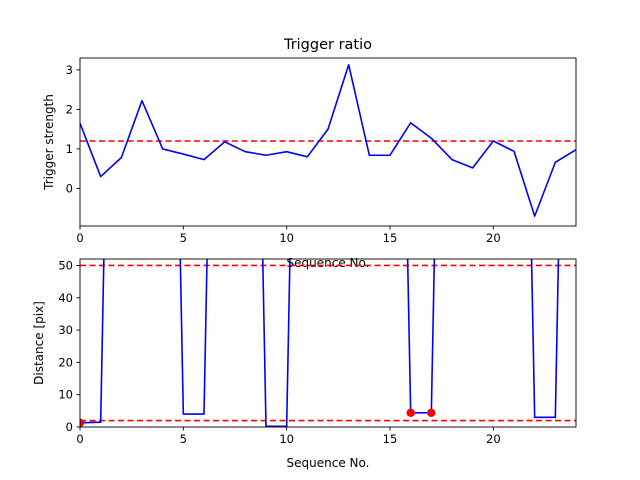 This screenshot has width=640, height=480. What do you see at coordinates (65, 298) in the screenshot?
I see `y-tick-label: 40` at bounding box center [65, 298].